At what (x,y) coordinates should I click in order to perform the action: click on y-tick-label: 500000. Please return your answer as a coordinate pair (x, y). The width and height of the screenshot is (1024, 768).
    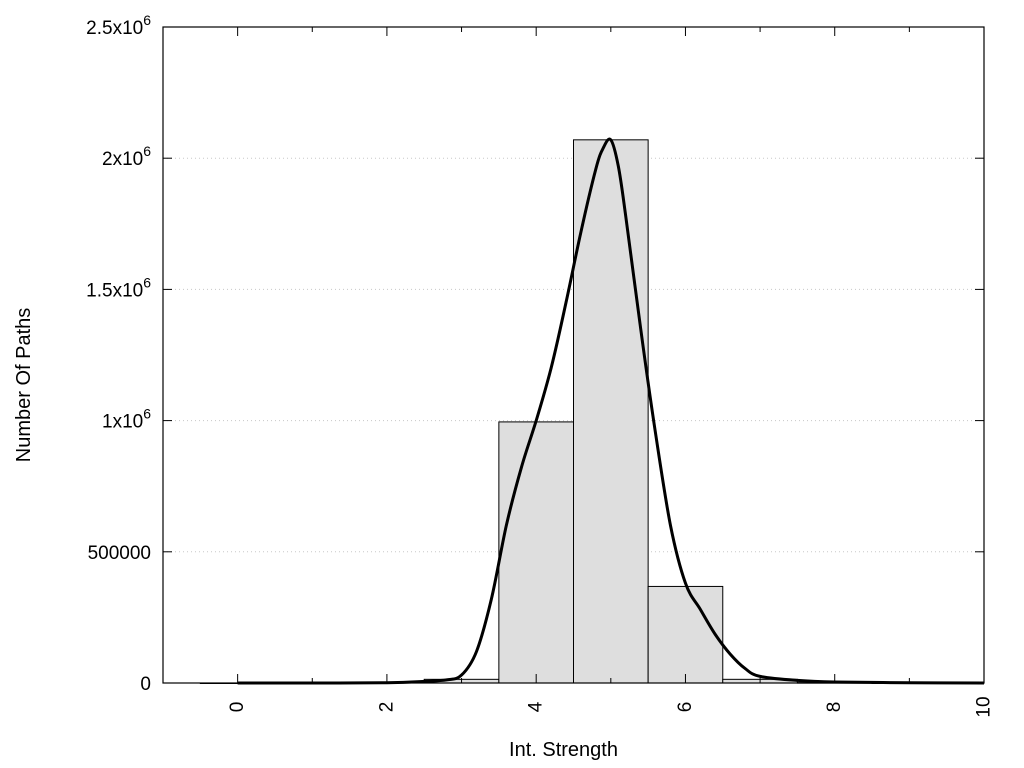
    Looking at the image, I should click on (119, 553).